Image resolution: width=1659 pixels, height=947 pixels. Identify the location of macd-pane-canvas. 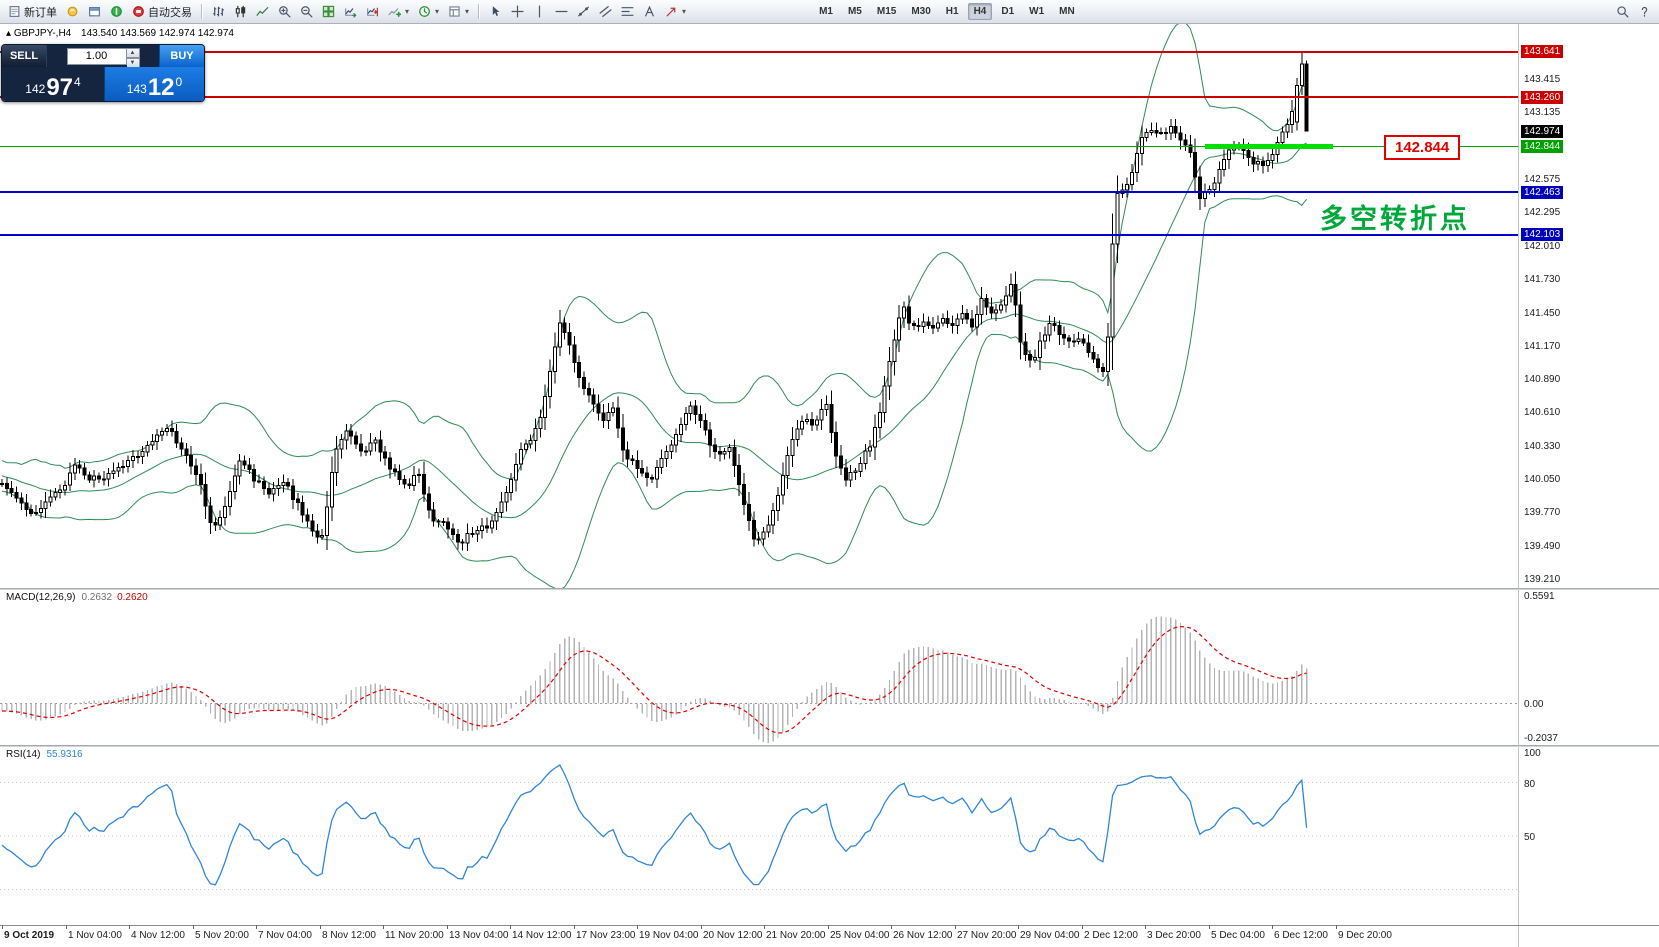
(759, 667).